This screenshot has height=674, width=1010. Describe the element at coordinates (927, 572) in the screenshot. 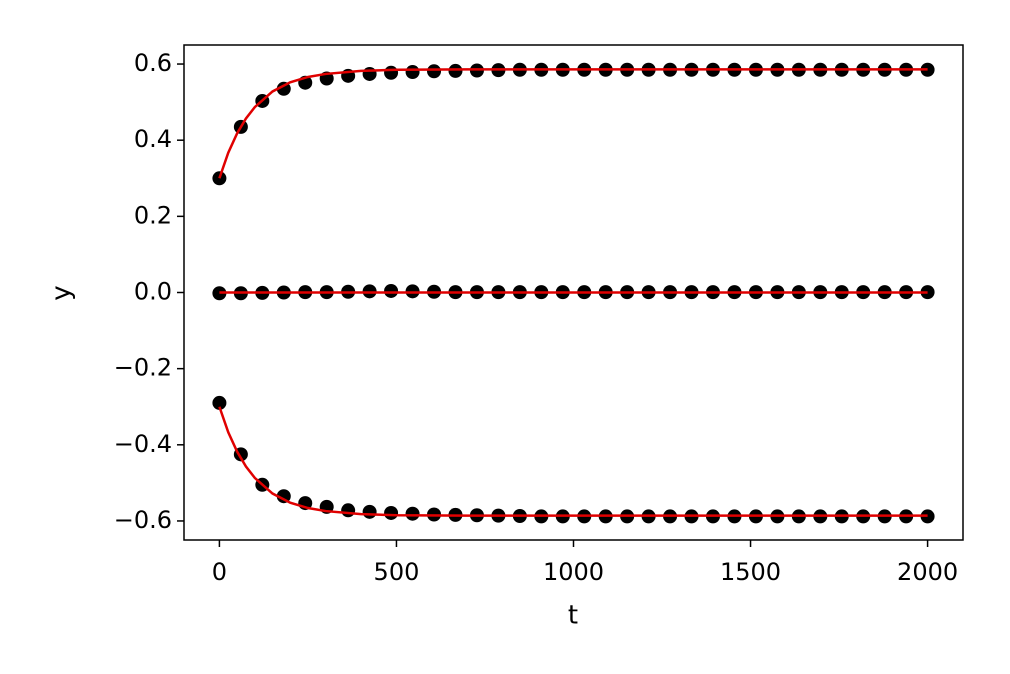

I see `x-tick-label: 2000` at that location.